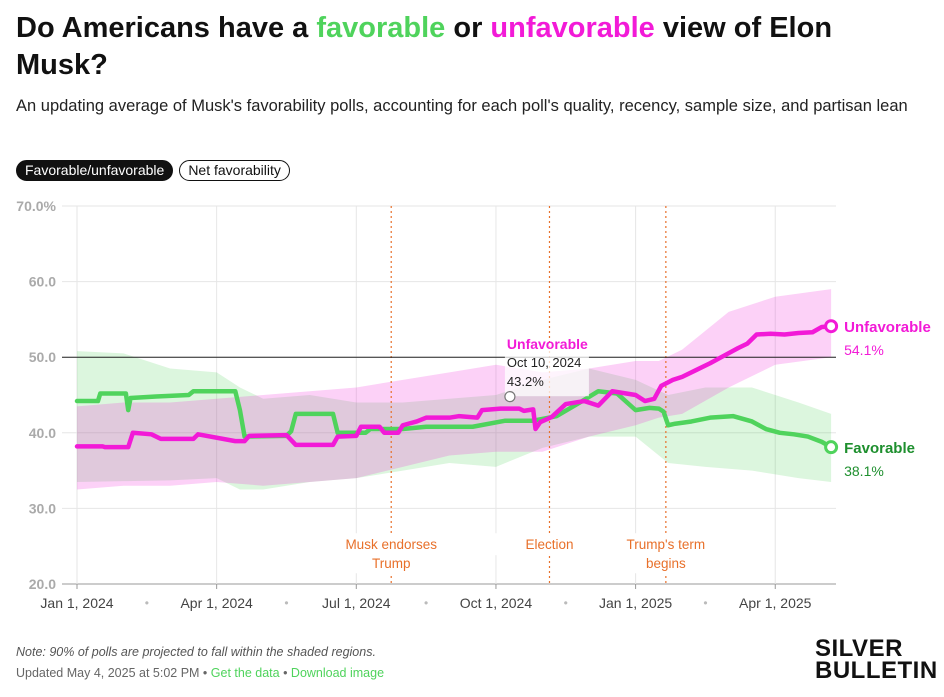  I want to click on event-label: Trump's term, so click(666, 544).